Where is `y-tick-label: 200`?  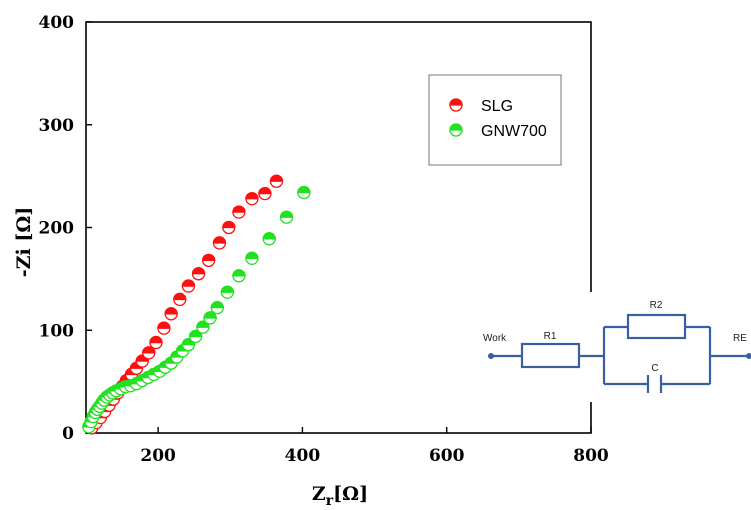 y-tick-label: 200 is located at coordinates (57, 229).